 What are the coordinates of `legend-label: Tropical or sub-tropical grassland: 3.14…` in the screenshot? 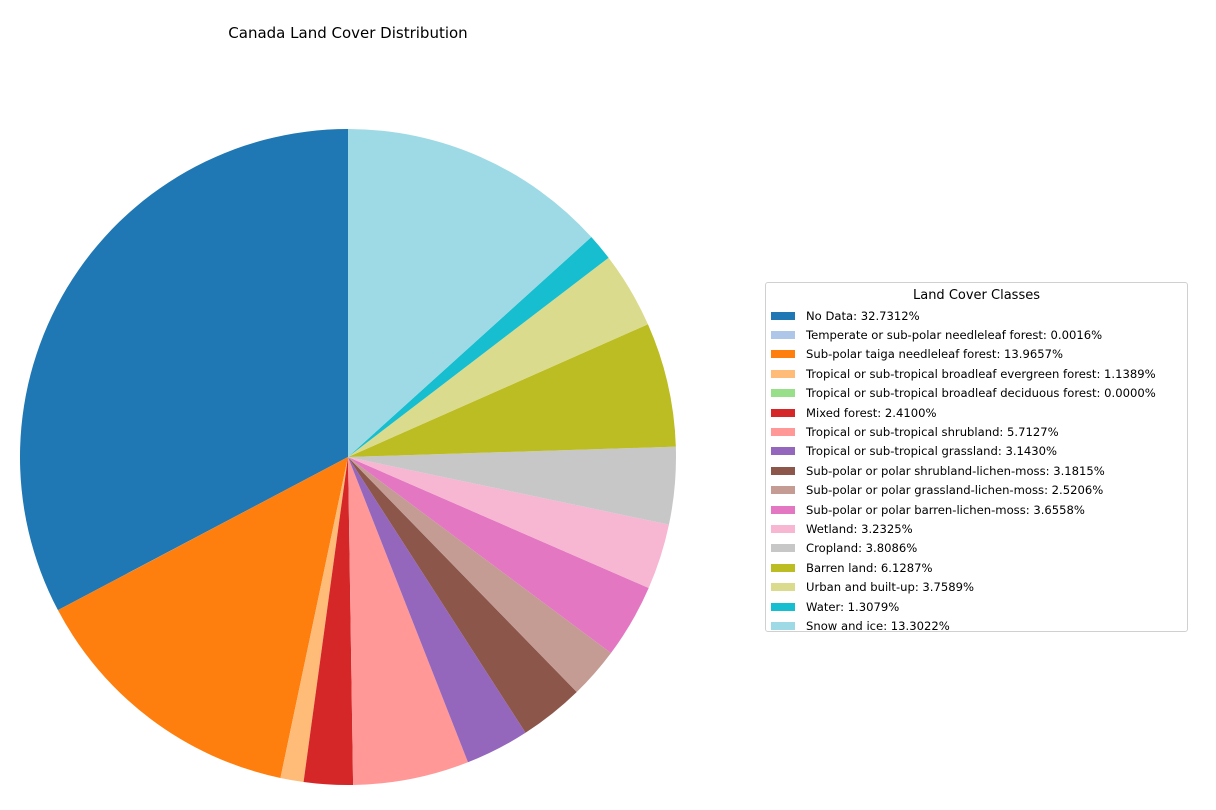 It's located at (932, 451).